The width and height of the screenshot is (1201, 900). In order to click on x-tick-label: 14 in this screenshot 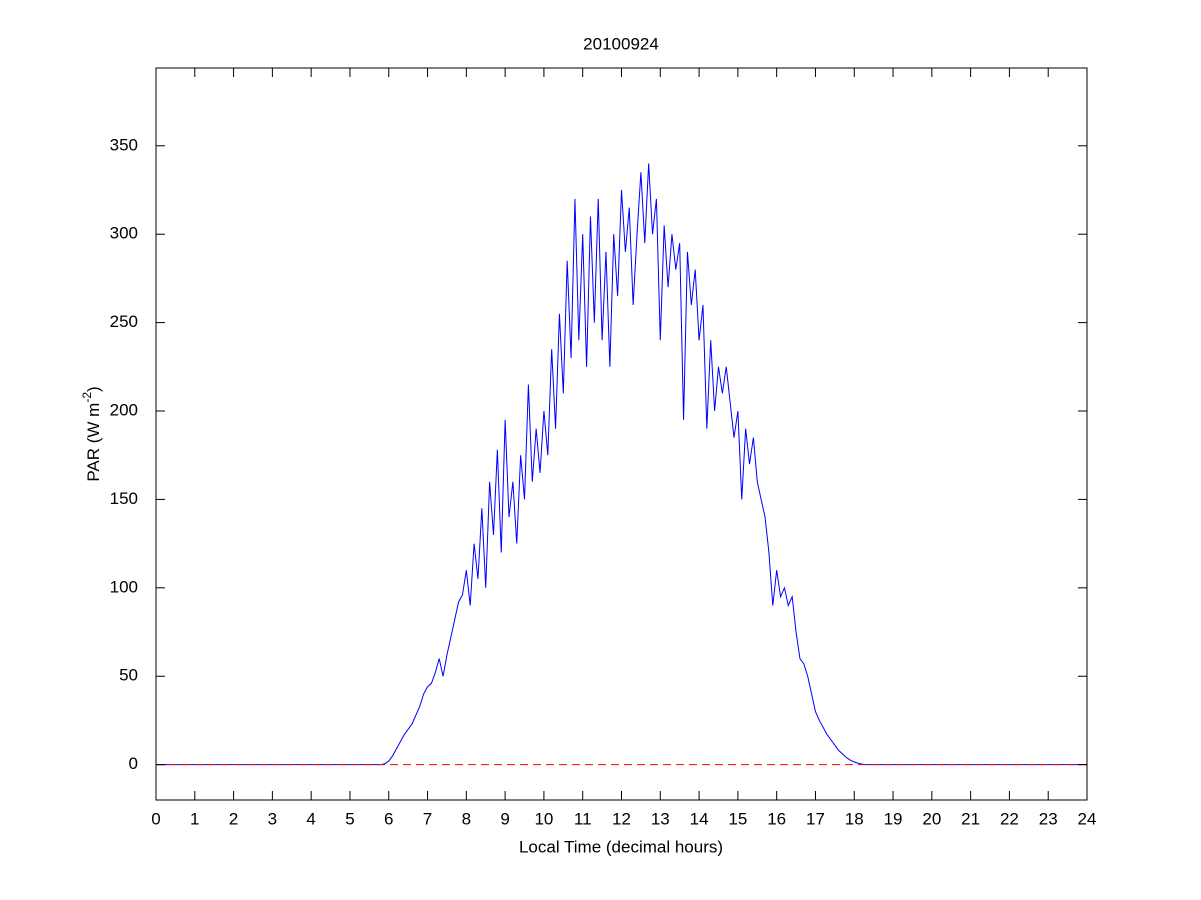, I will do `click(699, 818)`.